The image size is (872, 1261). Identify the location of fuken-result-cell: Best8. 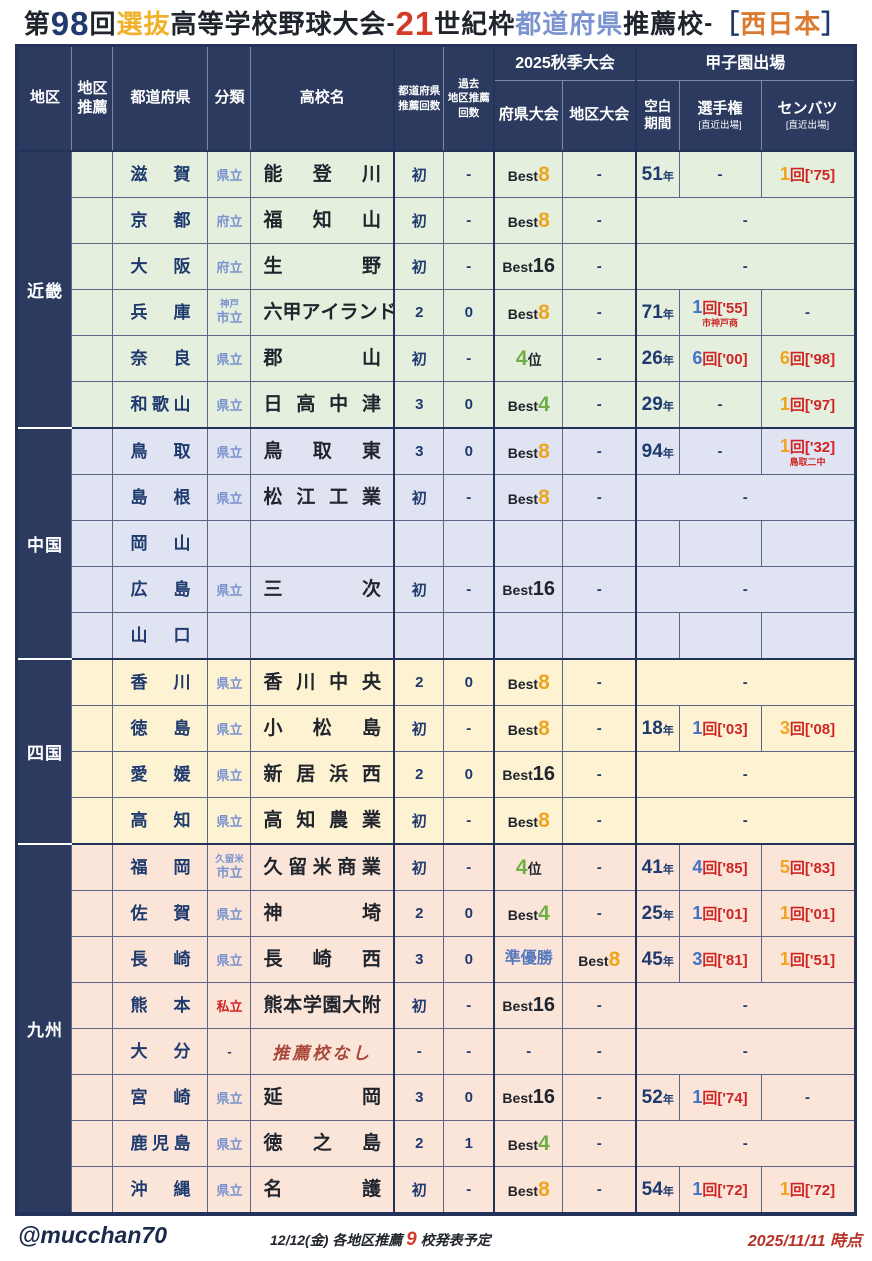
(528, 821).